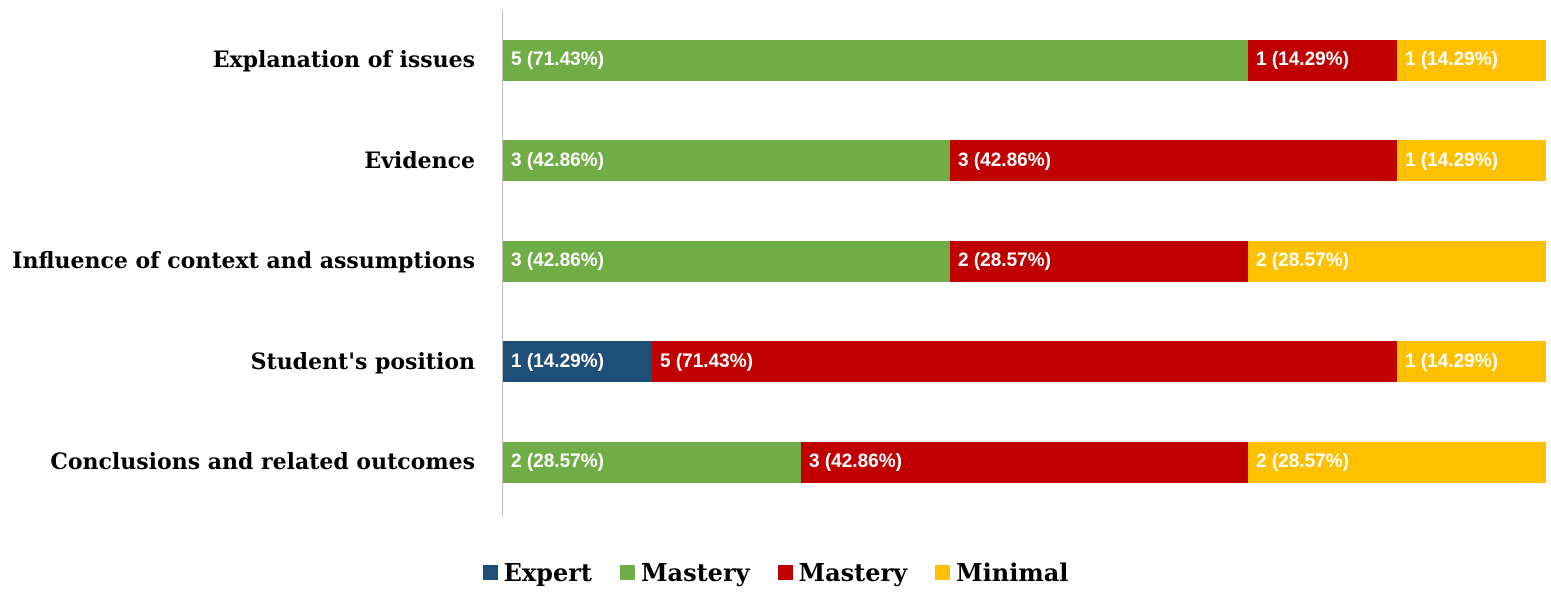  Describe the element at coordinates (419, 160) in the screenshot. I see `category-label: Evidence` at that location.